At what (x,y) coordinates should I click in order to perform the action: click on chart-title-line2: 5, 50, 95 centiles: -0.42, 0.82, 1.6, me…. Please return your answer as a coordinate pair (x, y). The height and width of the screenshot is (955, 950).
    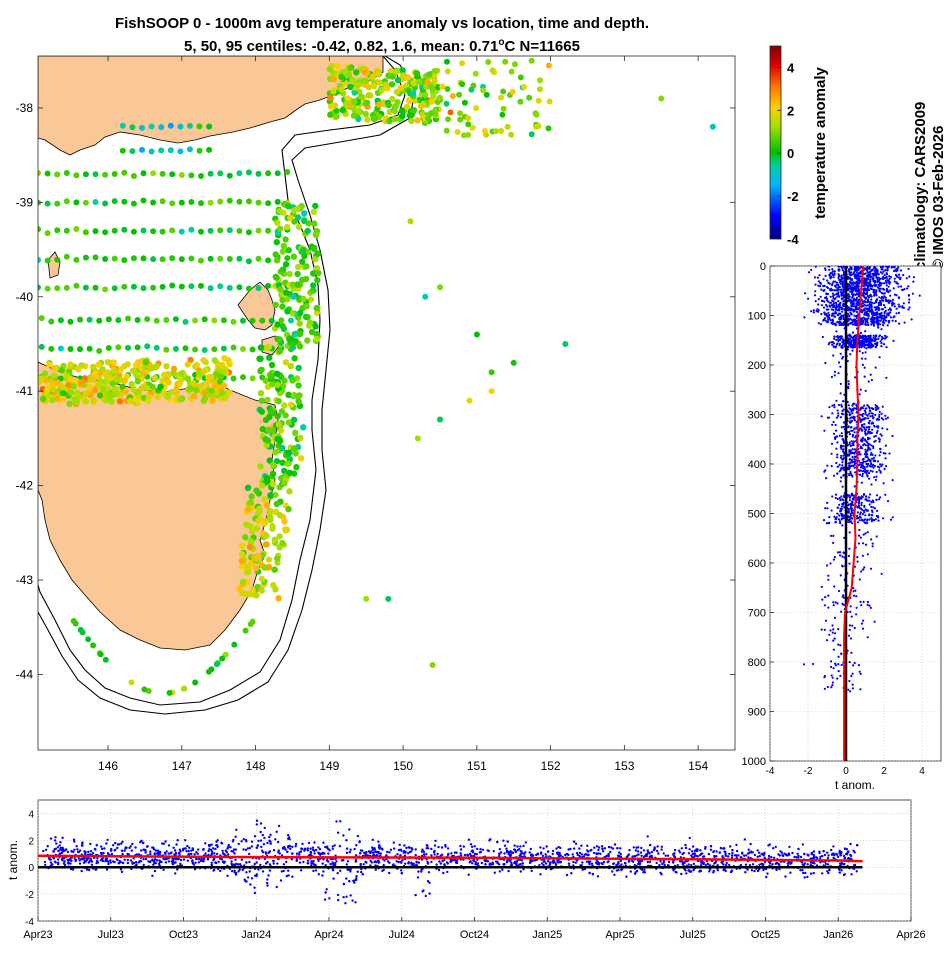
    Looking at the image, I should click on (382, 46).